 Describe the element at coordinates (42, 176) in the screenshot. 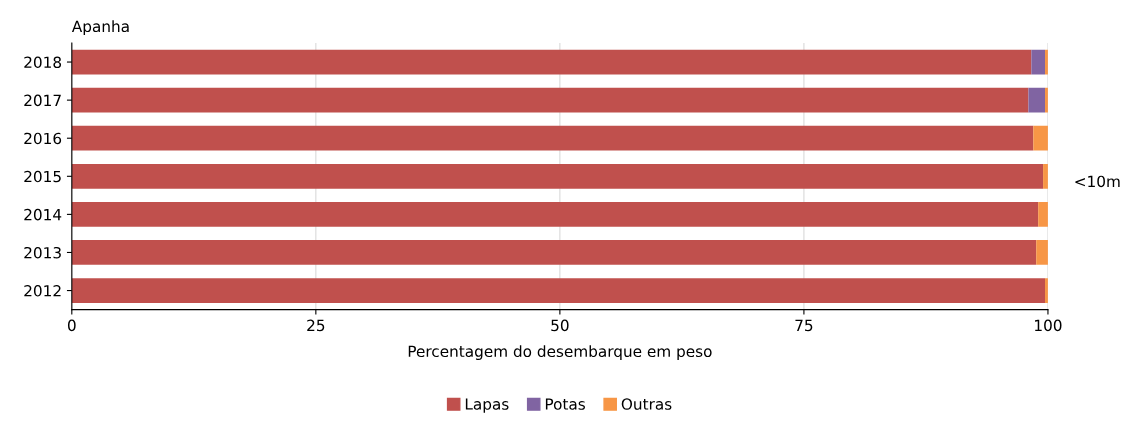

I see `y-tick-label: 2015` at that location.